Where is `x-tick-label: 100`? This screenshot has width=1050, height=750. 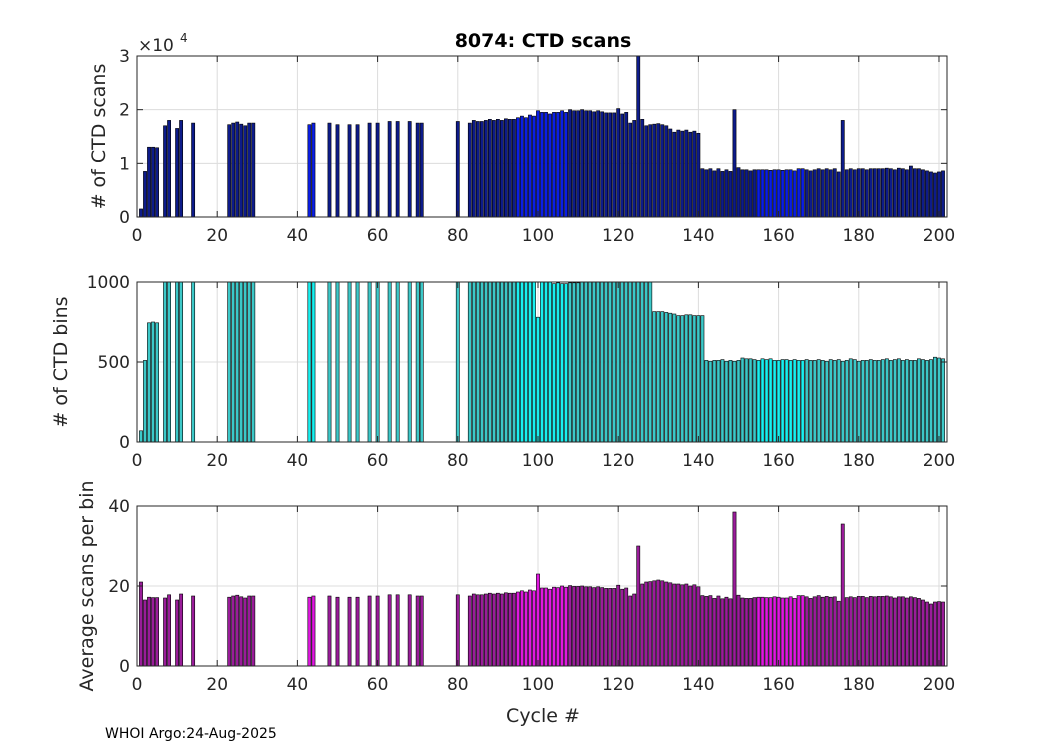
x-tick-label: 100 is located at coordinates (538, 236).